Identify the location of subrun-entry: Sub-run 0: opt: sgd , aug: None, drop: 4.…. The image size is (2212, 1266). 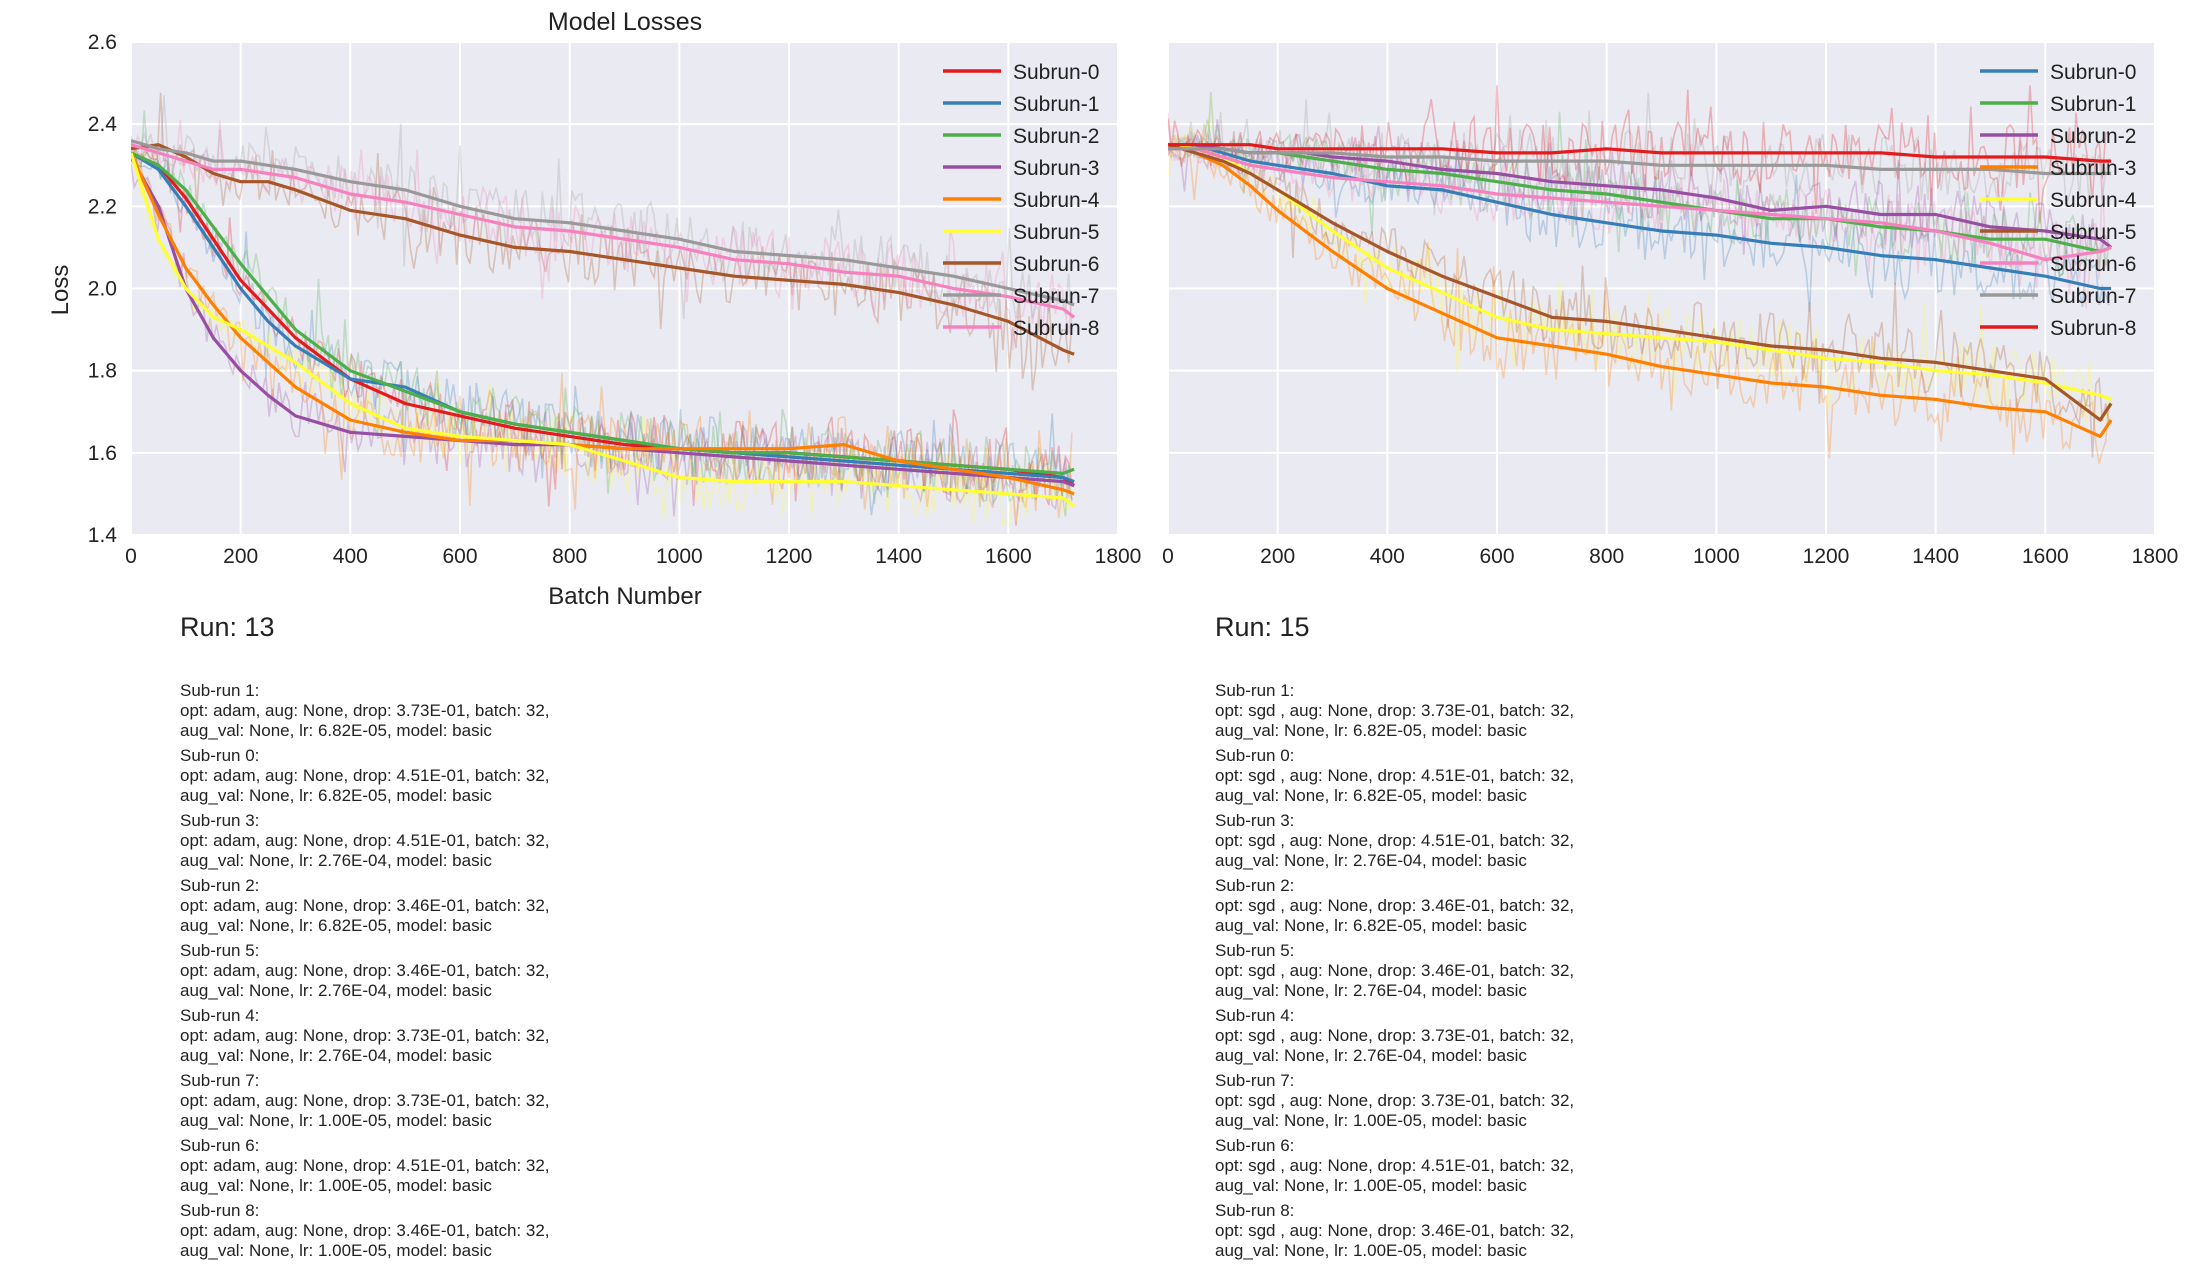
(1615, 776).